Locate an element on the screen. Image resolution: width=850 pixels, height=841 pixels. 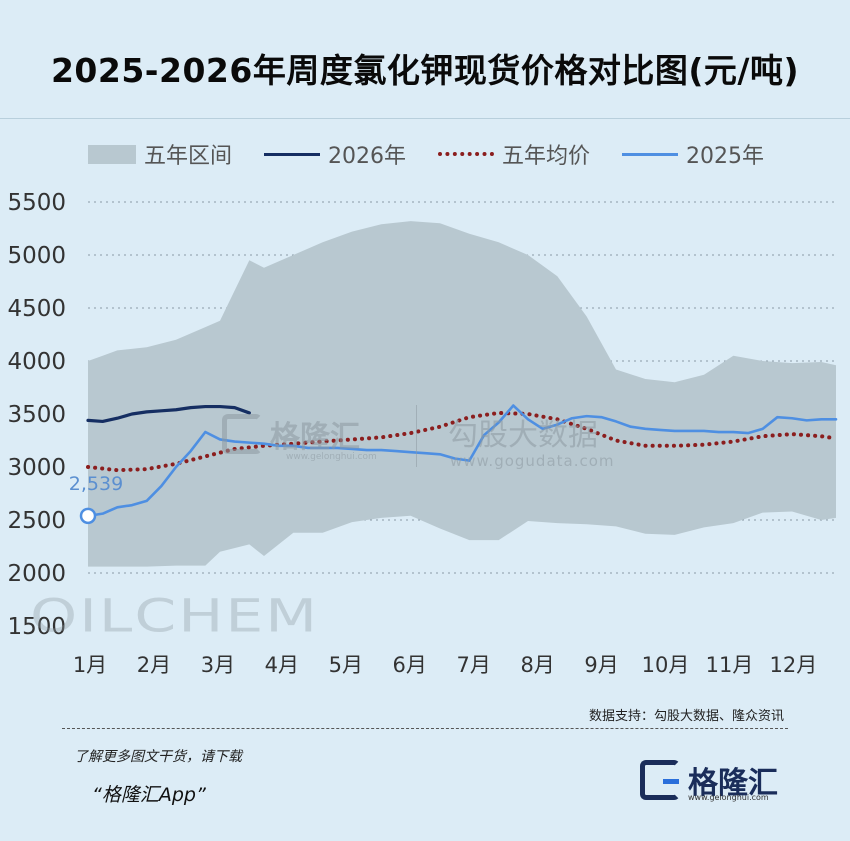
x-tick-label: 6月 is located at coordinates (410, 665).